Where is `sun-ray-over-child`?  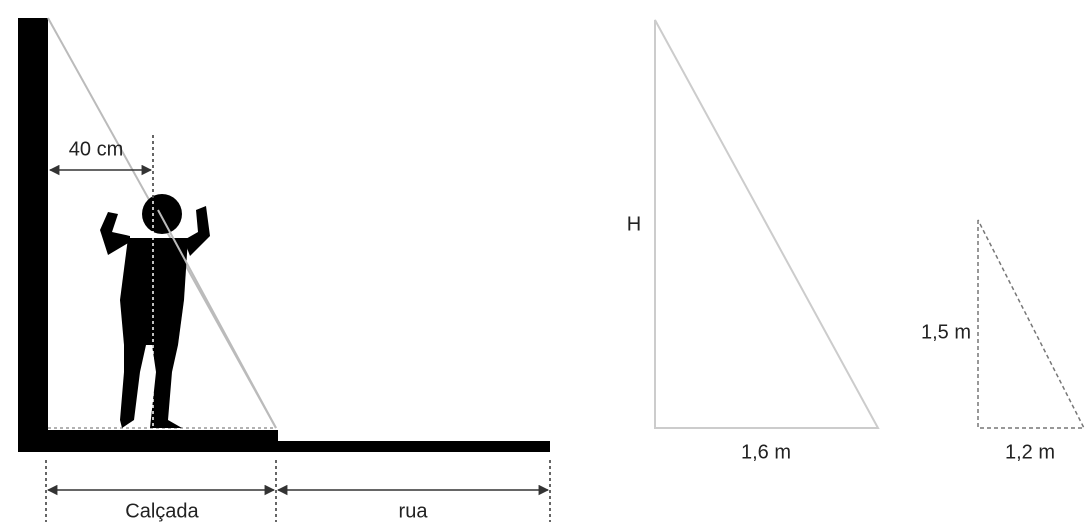
sun-ray-over-child is located at coordinates (217, 319).